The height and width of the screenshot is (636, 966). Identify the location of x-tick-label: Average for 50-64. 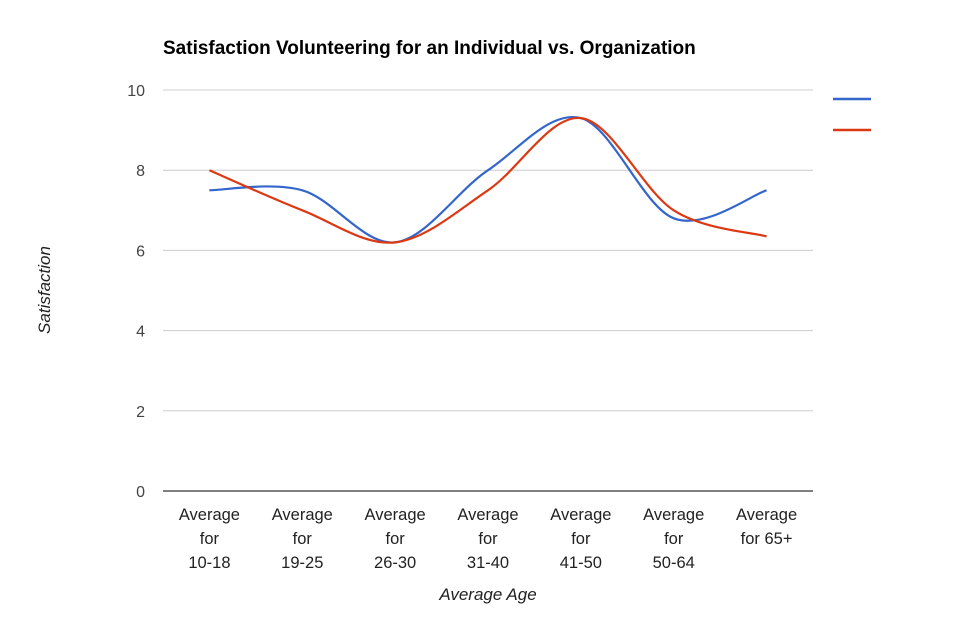
(673, 539).